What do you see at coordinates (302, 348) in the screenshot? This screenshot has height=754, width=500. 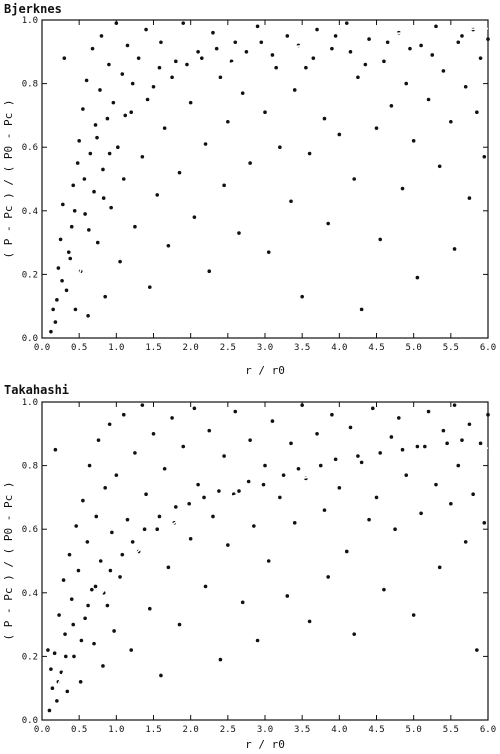 I see `x-tick-label: 3.5` at bounding box center [302, 348].